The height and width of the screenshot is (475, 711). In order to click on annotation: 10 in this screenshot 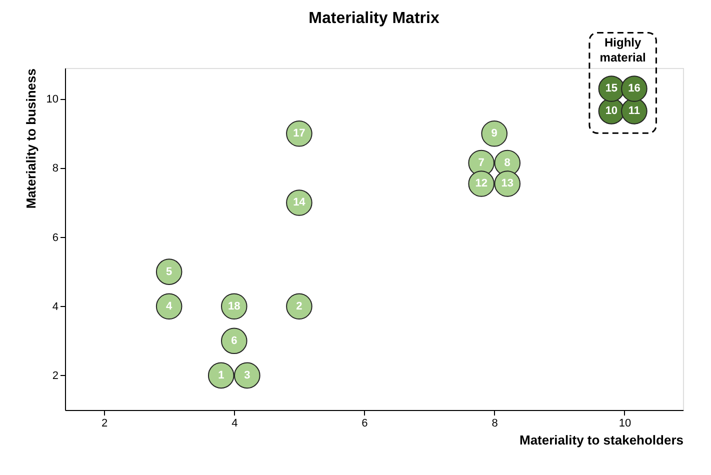, I will do `click(611, 111)`.